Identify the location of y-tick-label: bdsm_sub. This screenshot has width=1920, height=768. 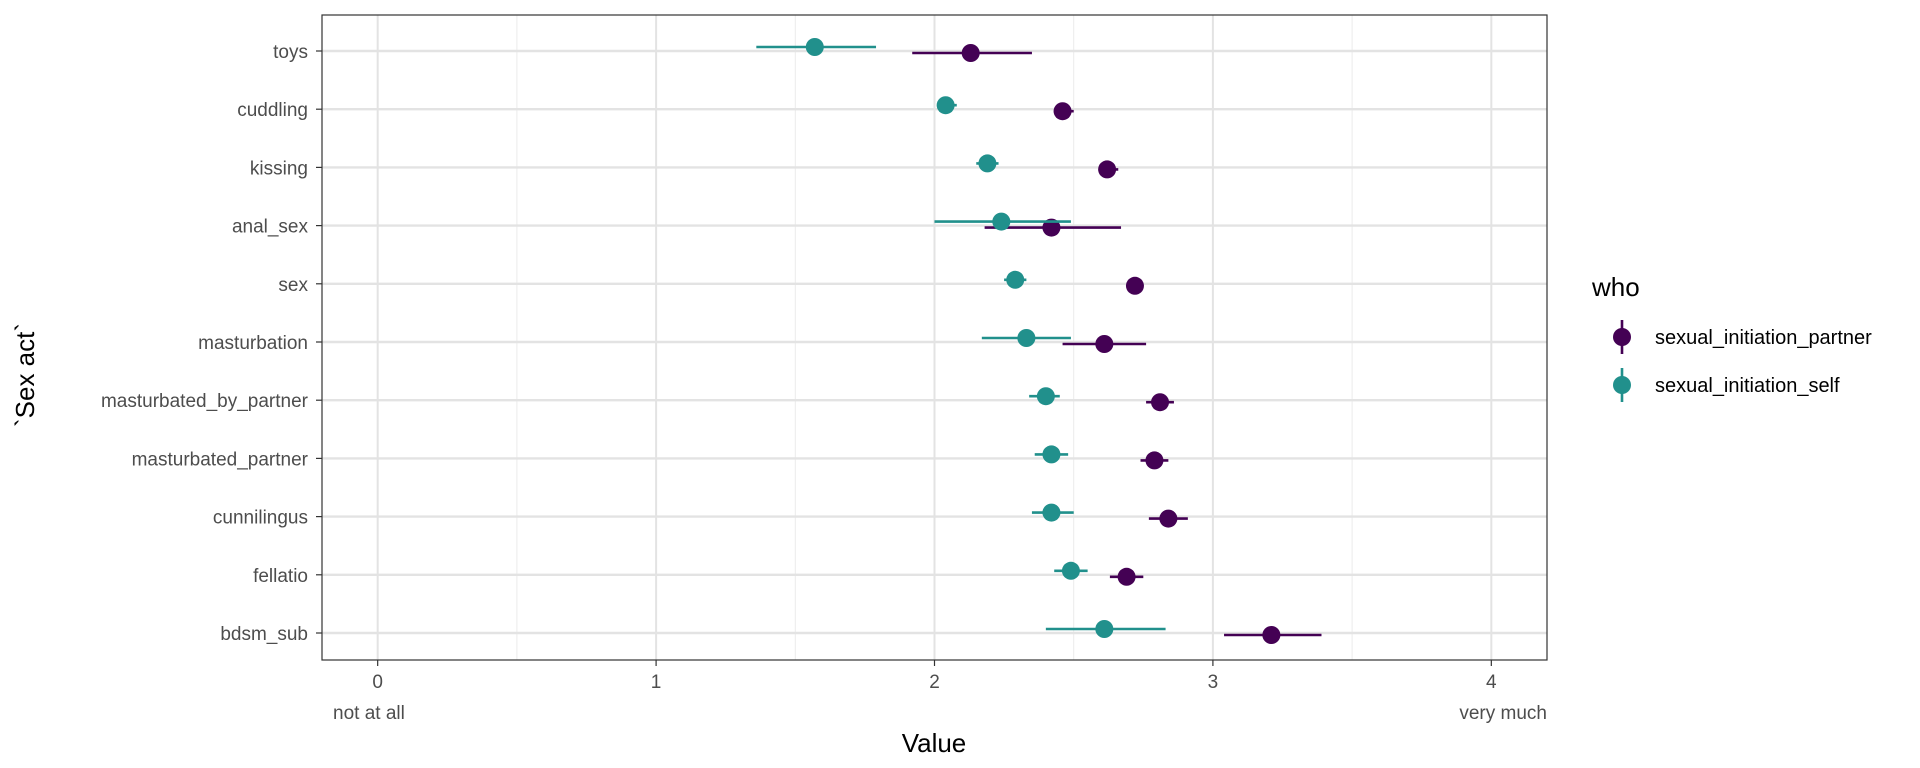
(264, 634).